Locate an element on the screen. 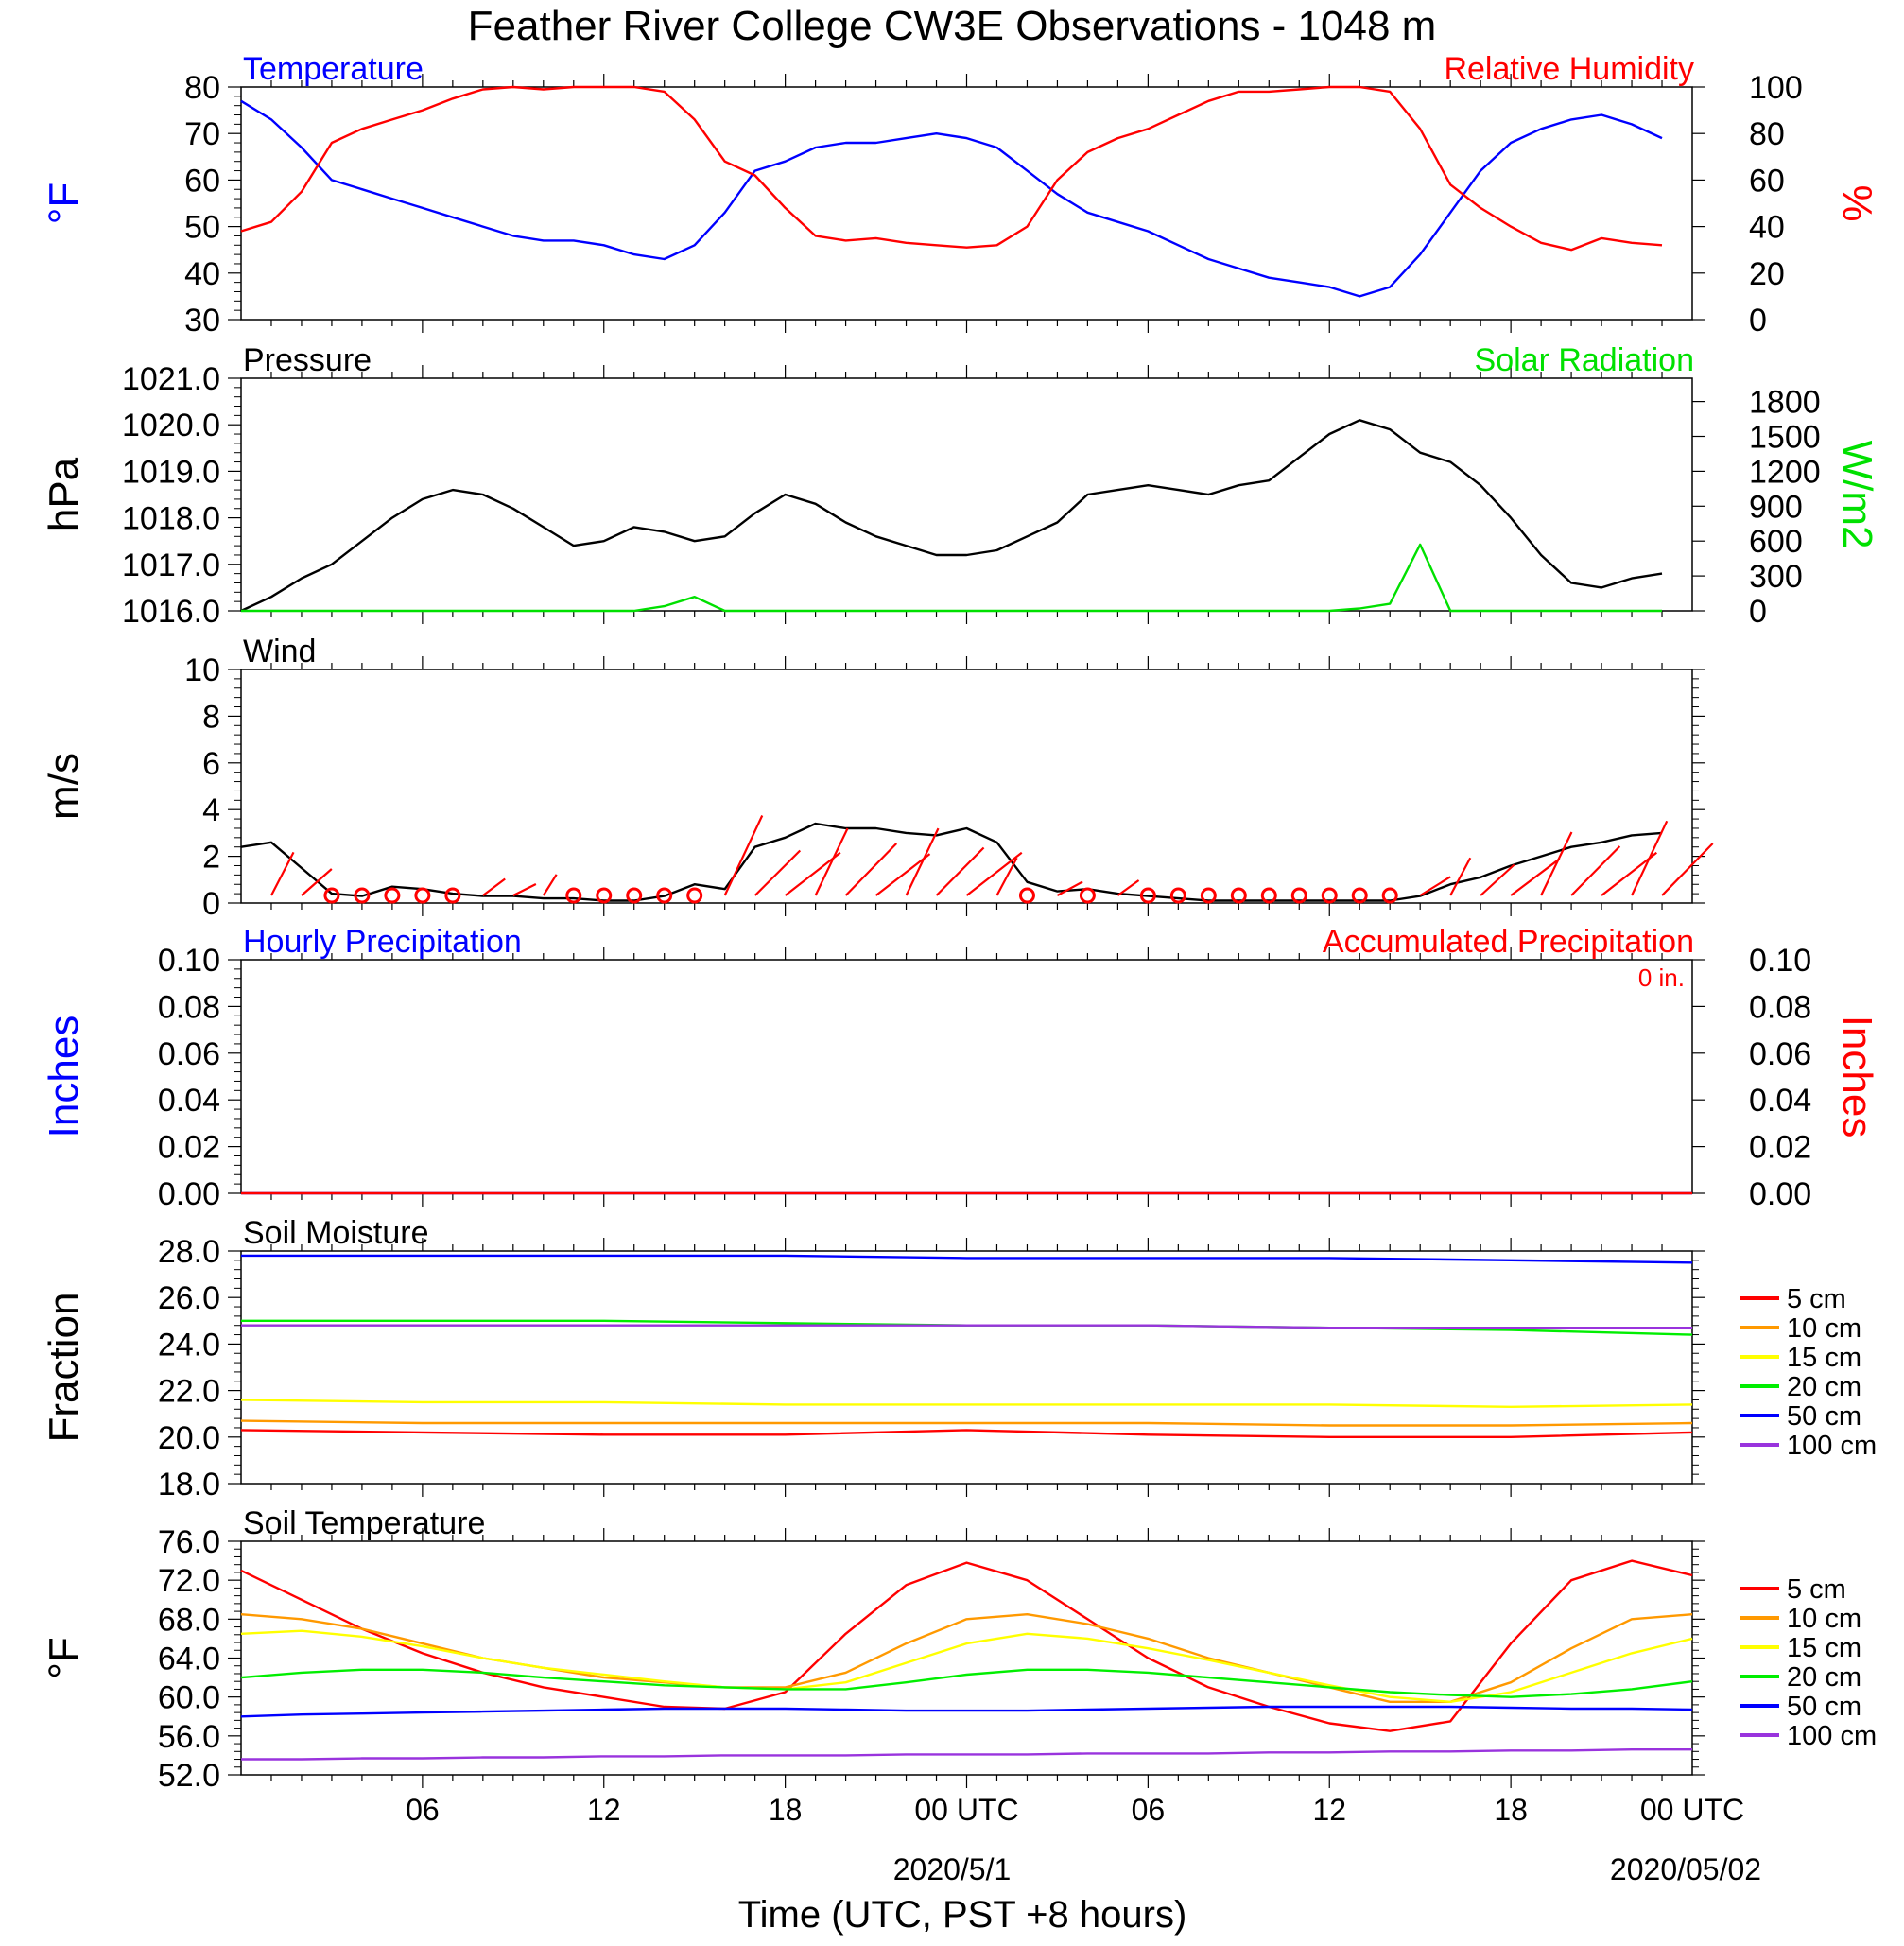 Image resolution: width=1904 pixels, height=1946 pixels. x-tick-label: 18 is located at coordinates (1511, 1810).